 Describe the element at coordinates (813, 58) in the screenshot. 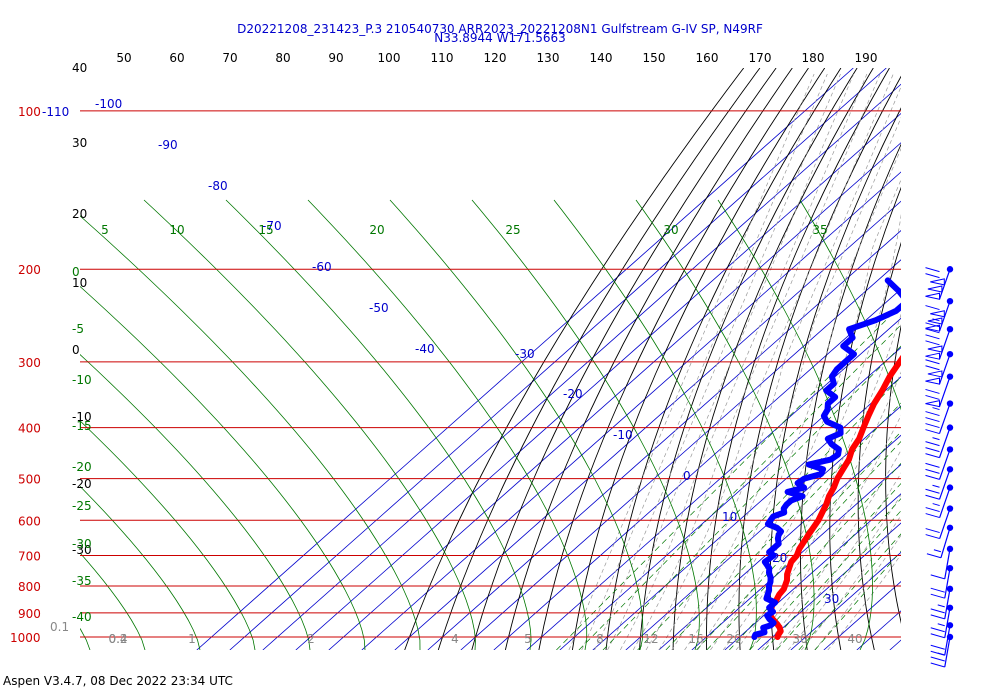

I see `top-tick-label: 180` at that location.